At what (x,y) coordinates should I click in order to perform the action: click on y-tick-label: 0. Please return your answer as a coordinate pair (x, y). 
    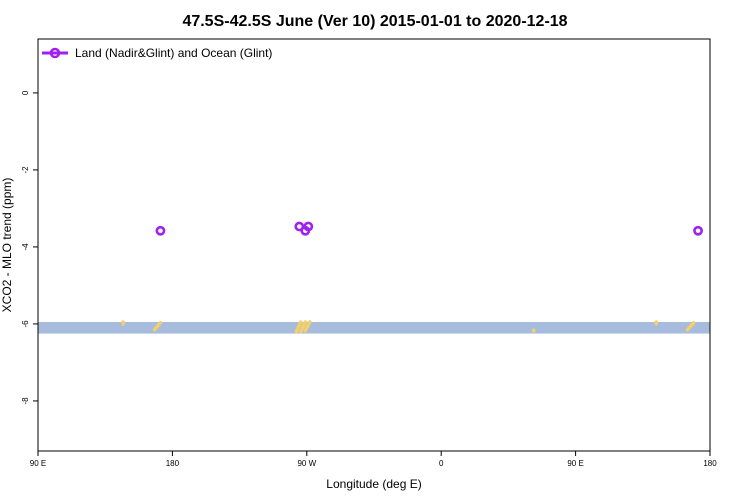
    Looking at the image, I should click on (25, 92).